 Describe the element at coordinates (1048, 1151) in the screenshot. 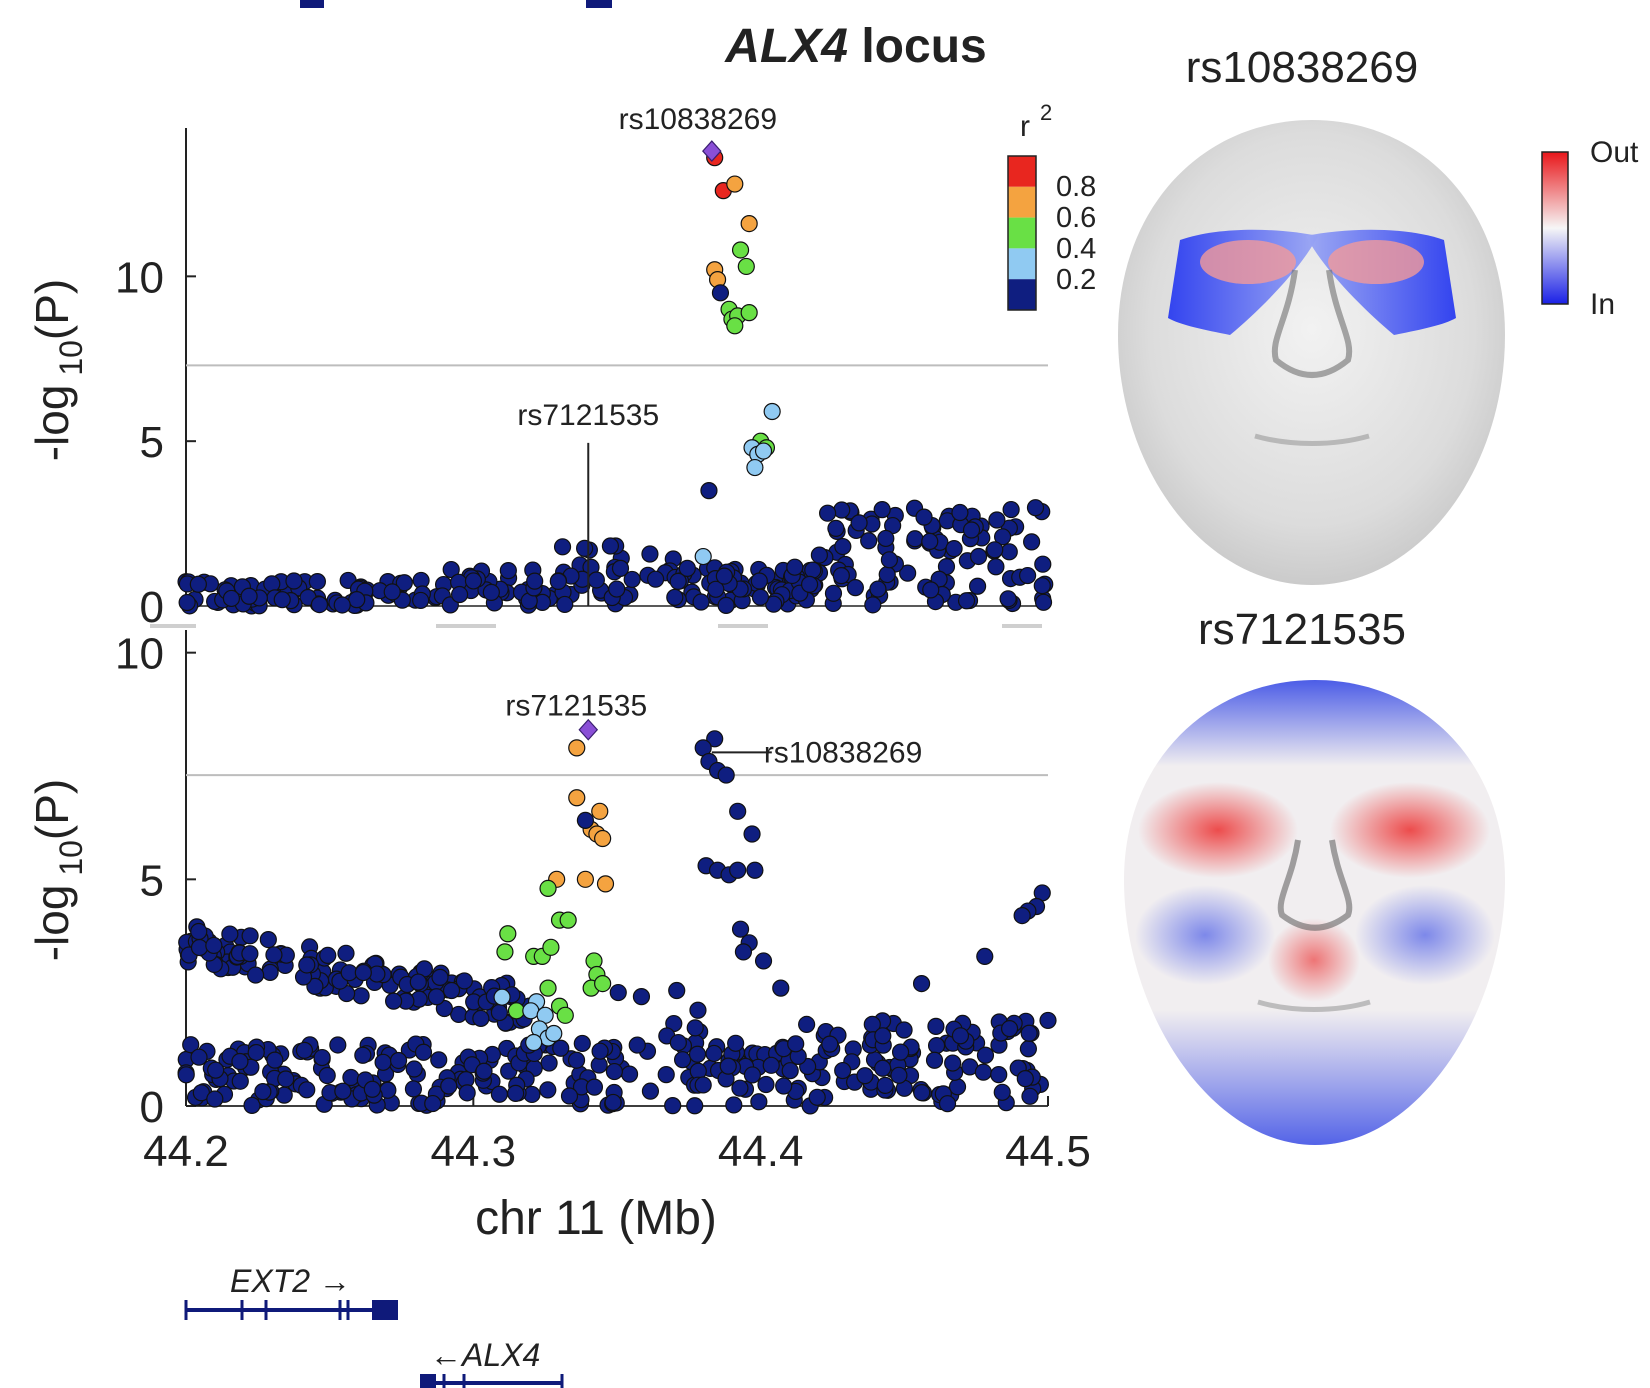

I see `x-tick-label-44.5: 44.5` at that location.